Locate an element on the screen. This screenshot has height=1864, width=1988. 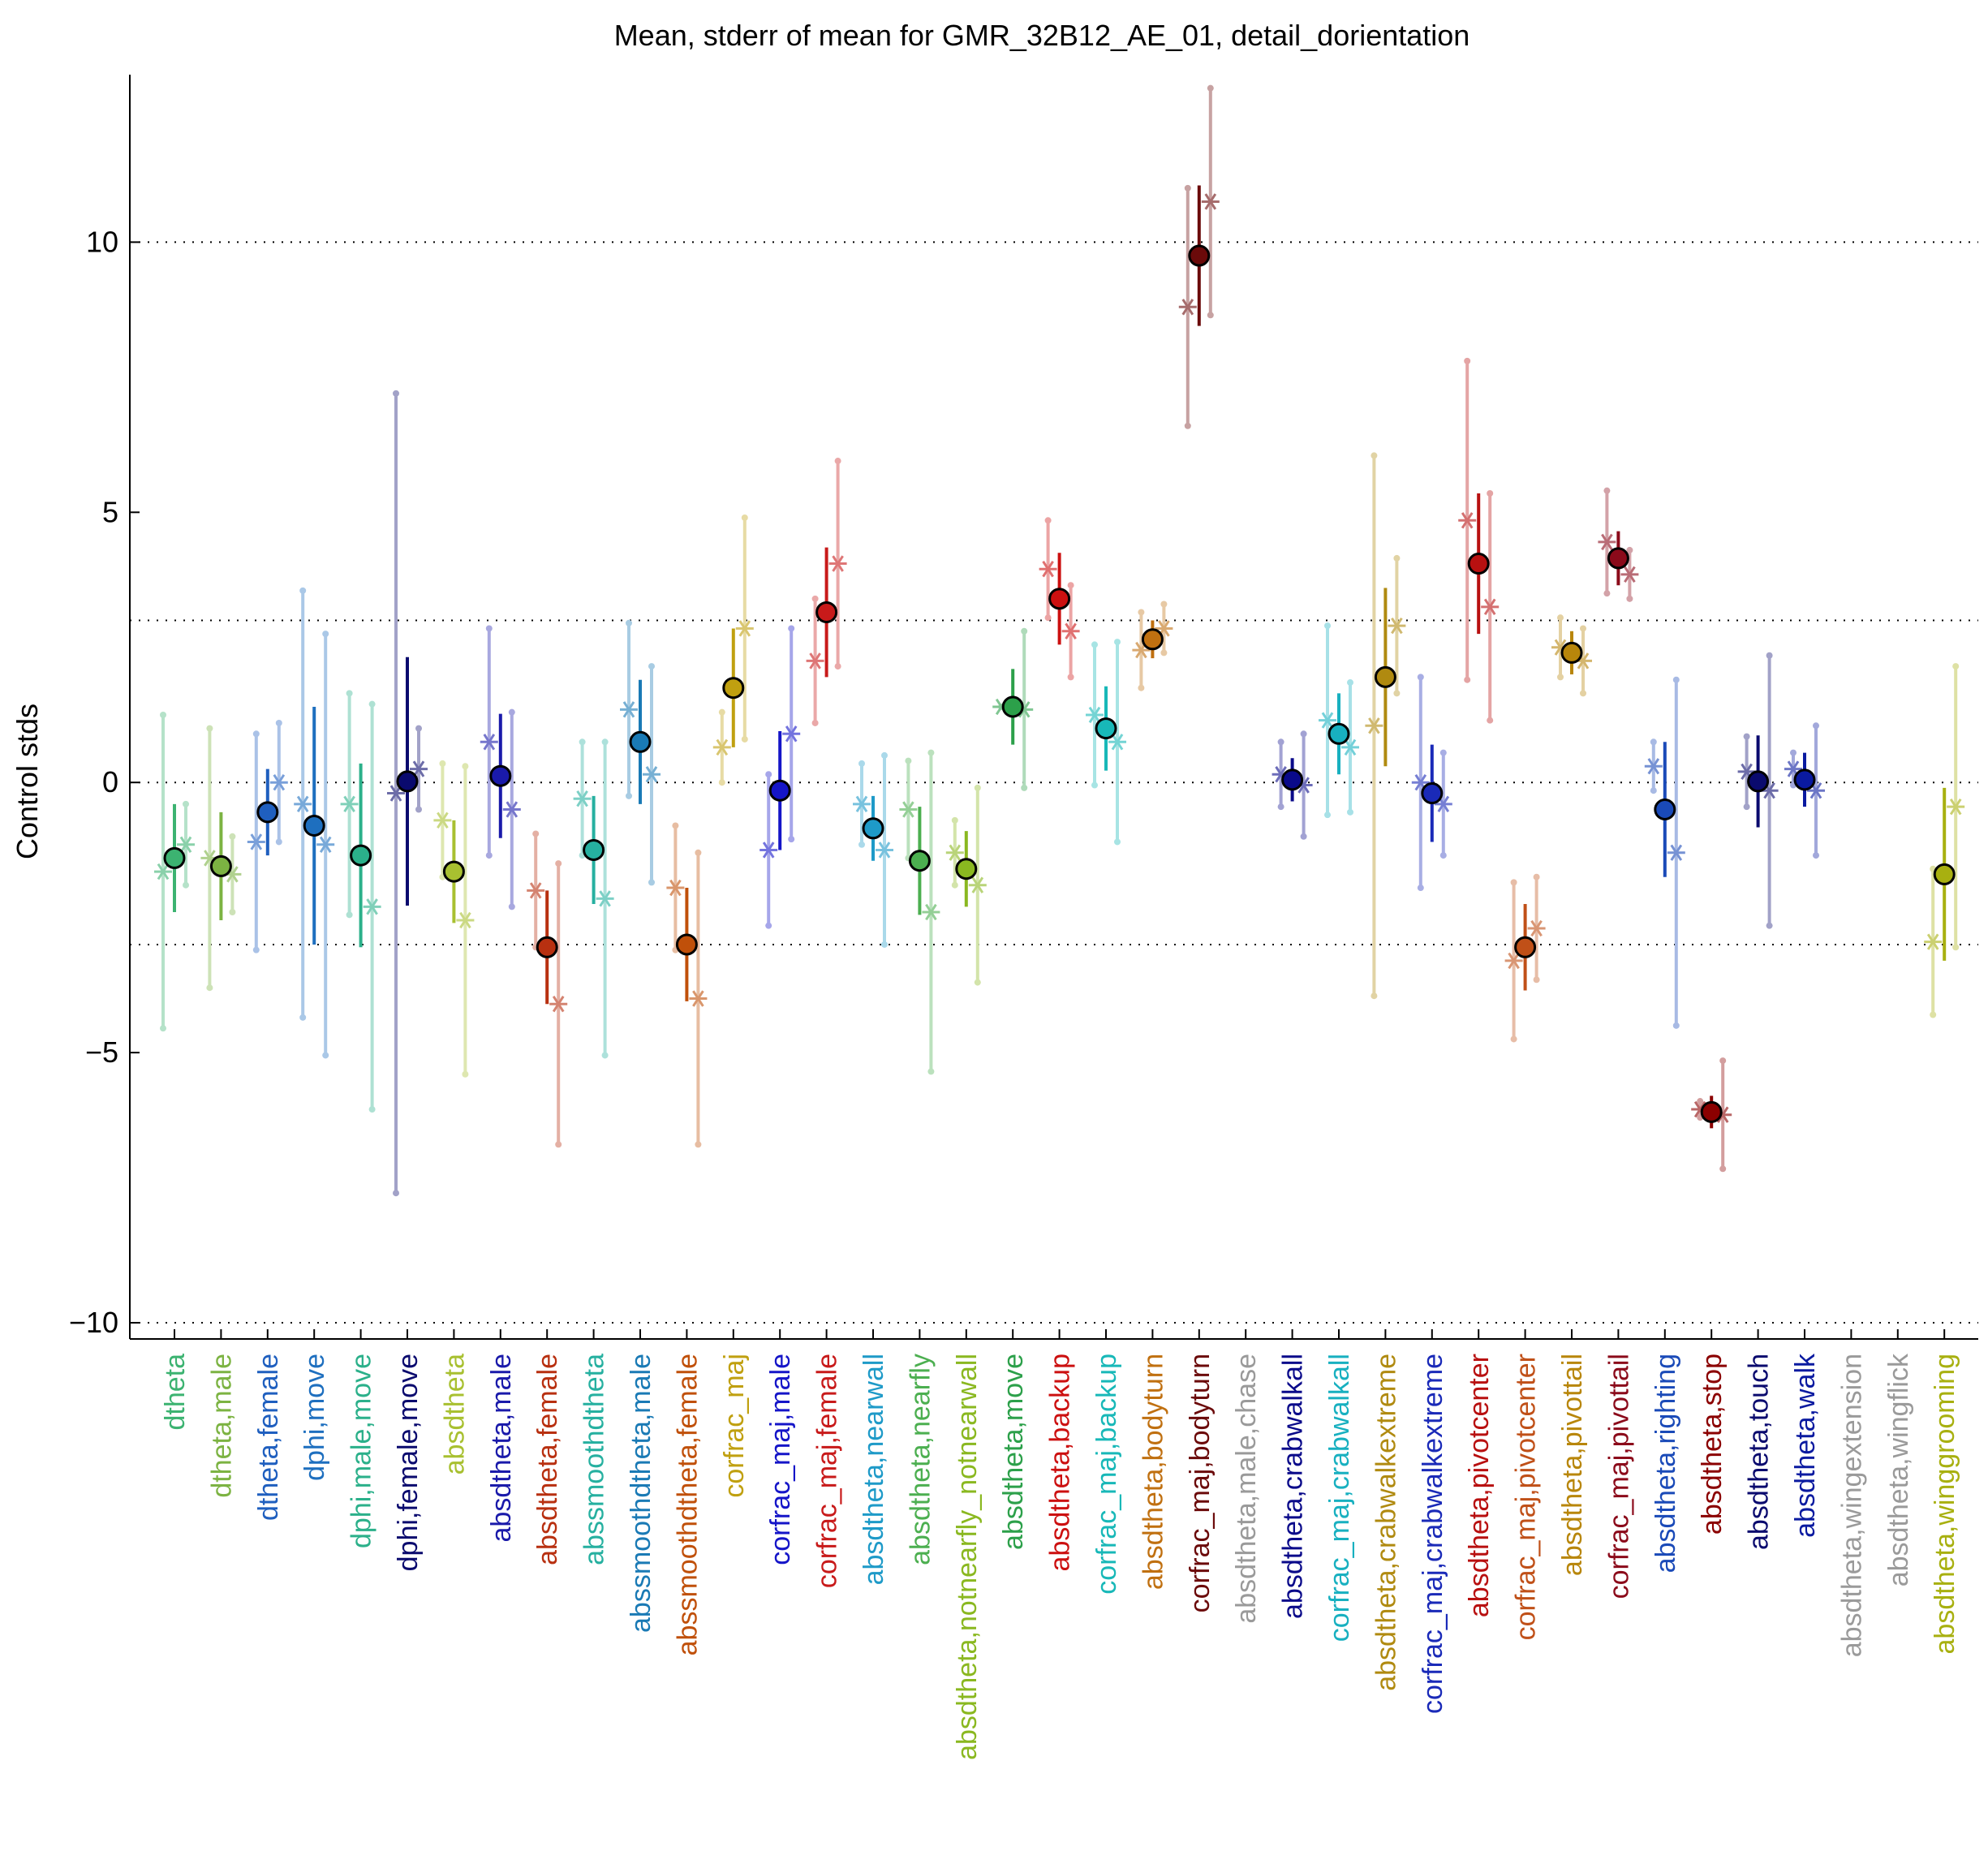
x-tick-label: abssmoothdtheta,female is located at coordinates (687, 1504).